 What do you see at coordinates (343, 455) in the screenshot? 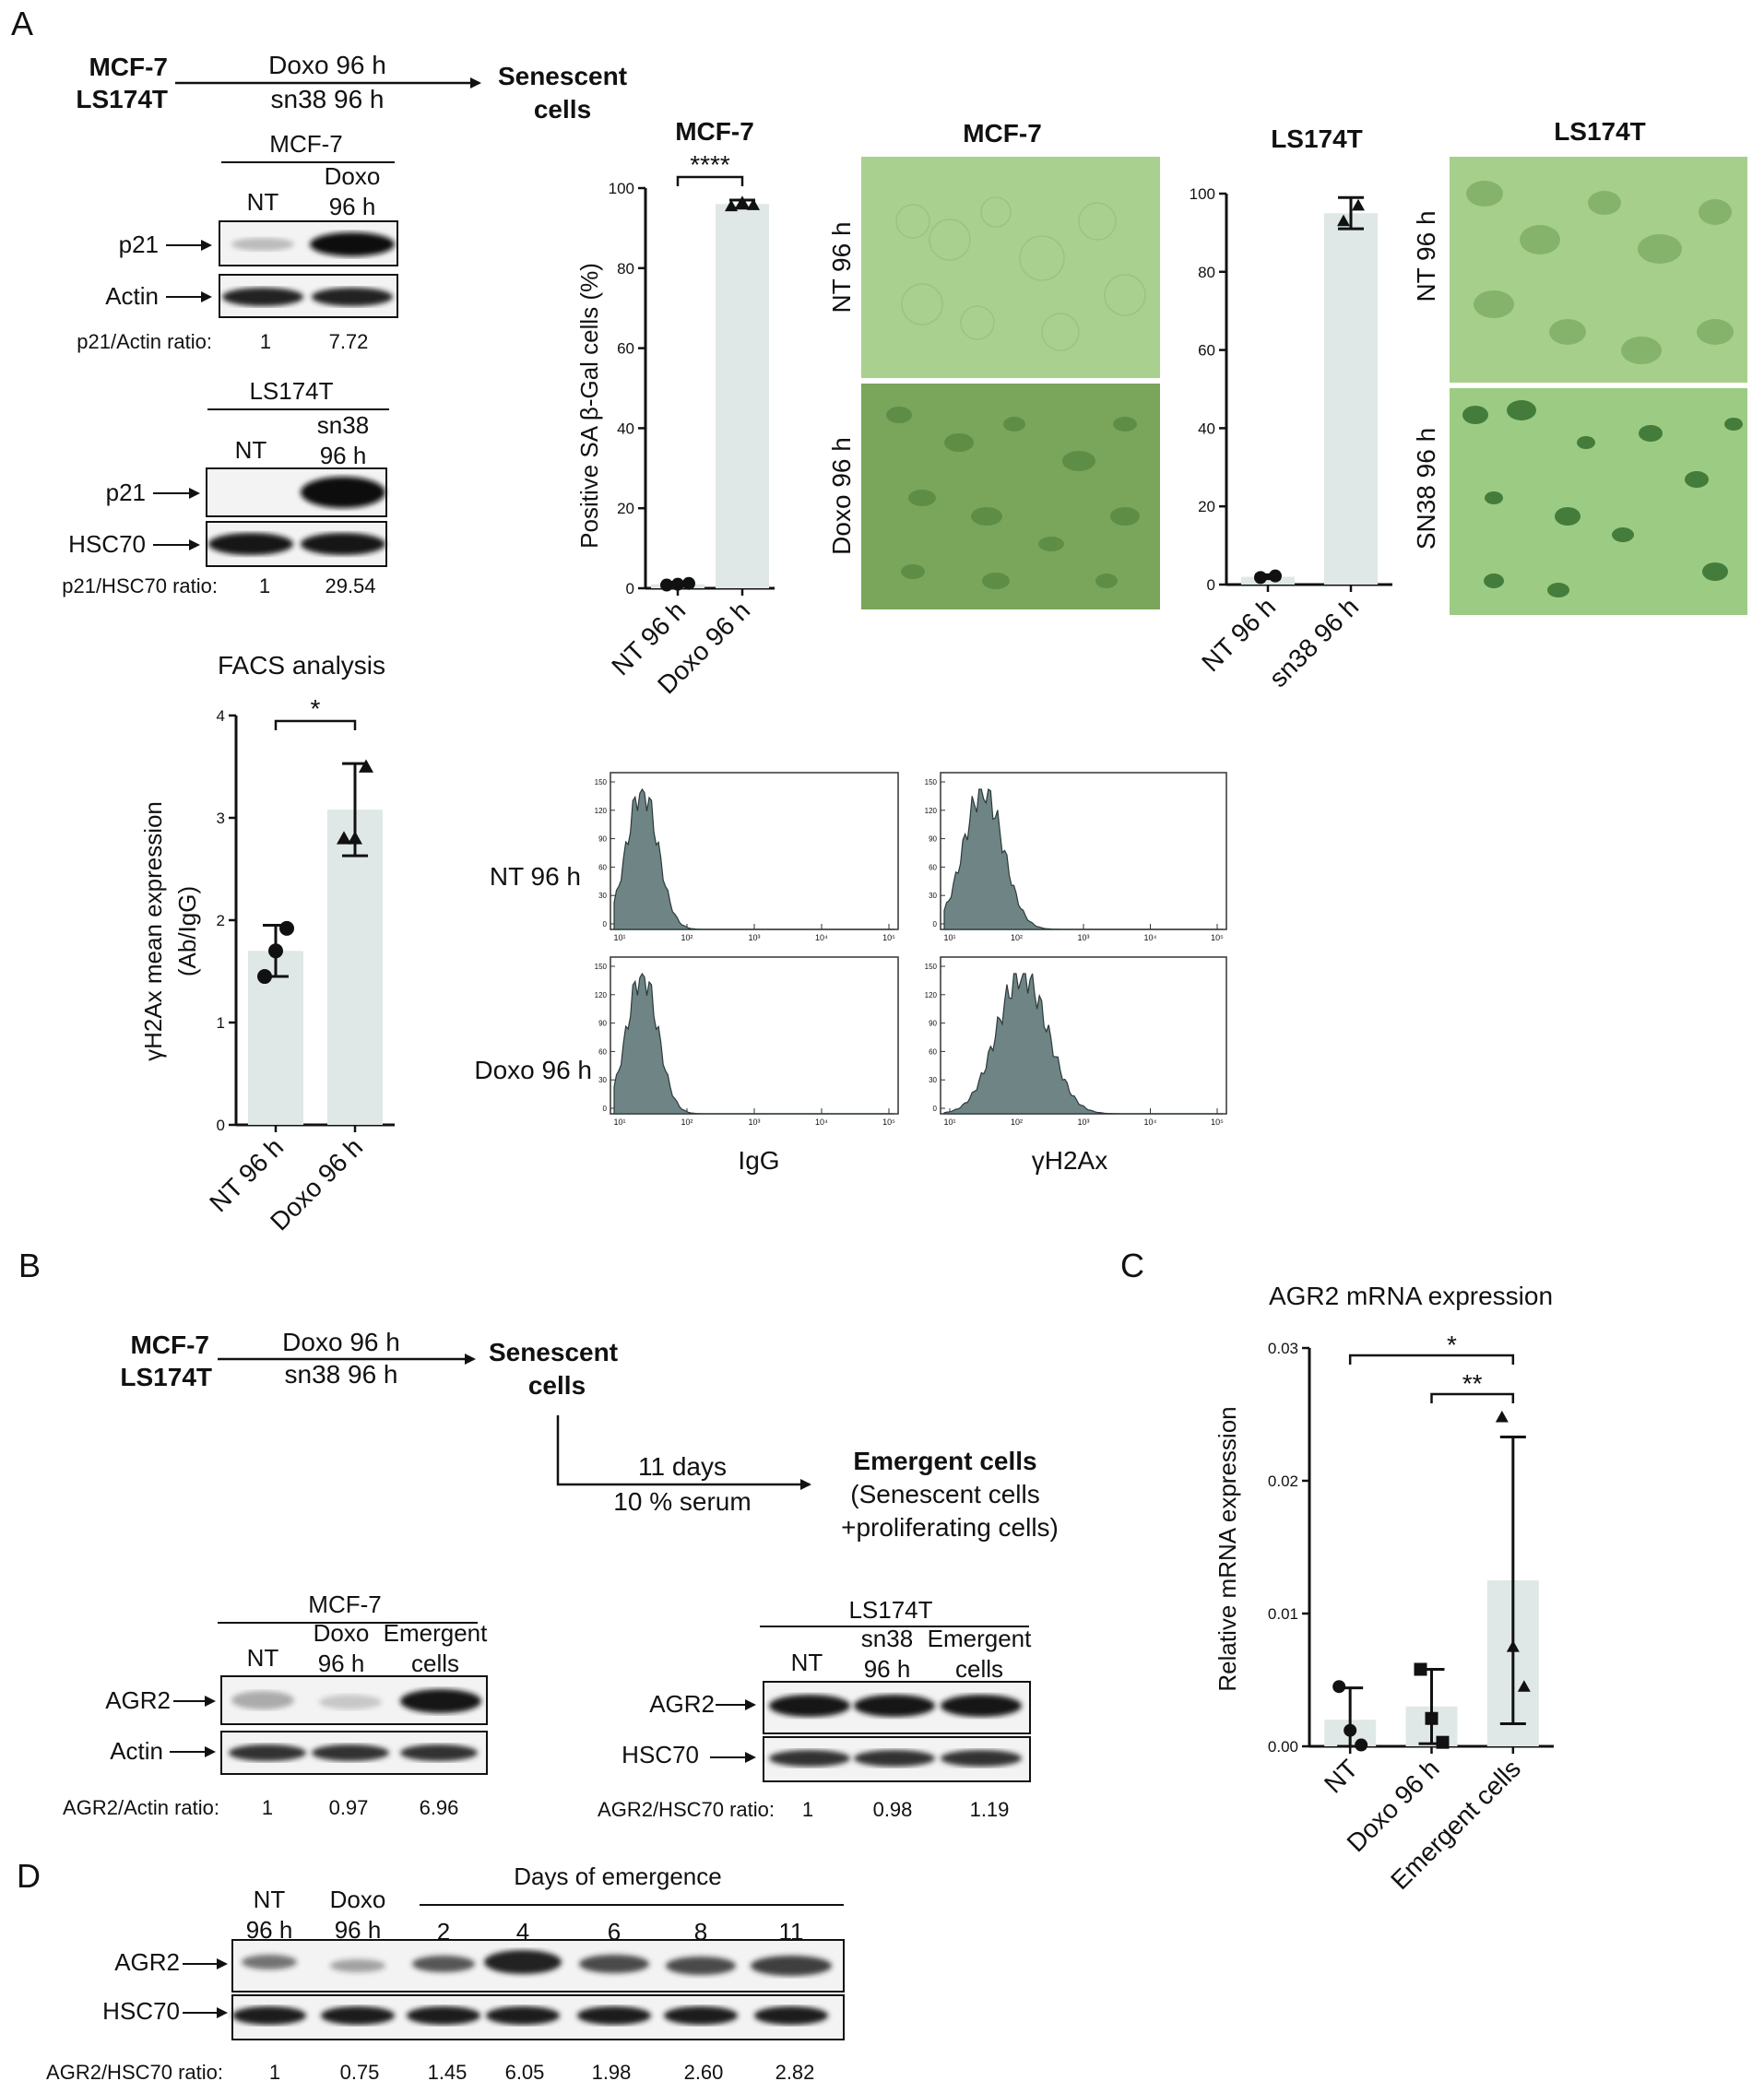
I see `lane-label: 96 h` at bounding box center [343, 455].